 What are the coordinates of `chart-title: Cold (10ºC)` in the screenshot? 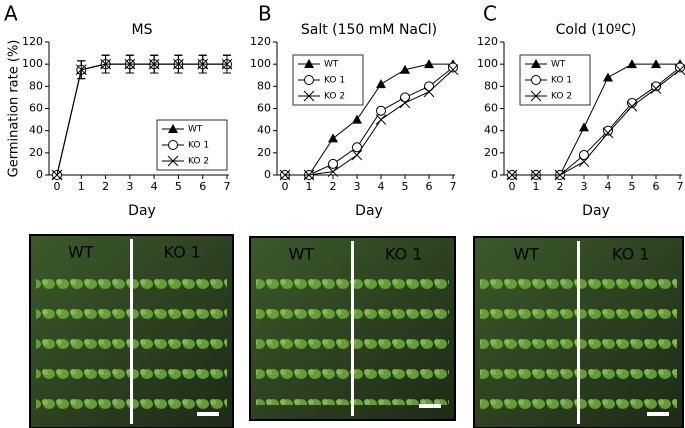 It's located at (596, 30).